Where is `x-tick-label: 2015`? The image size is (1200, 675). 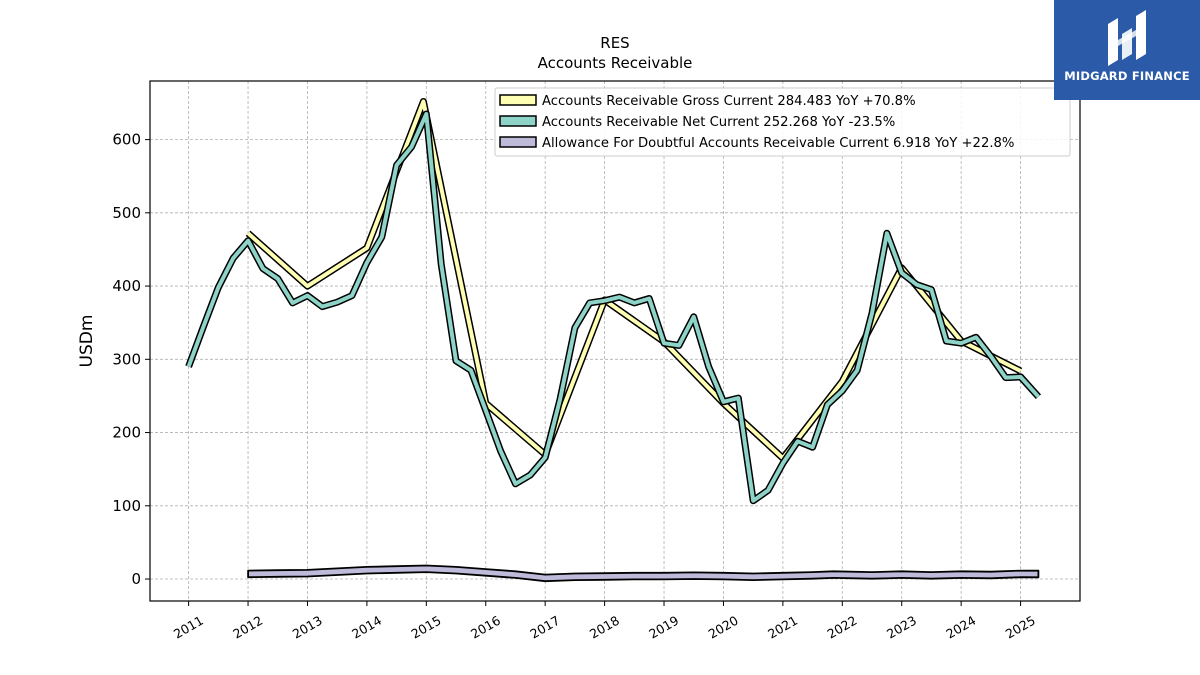 x-tick-label: 2015 is located at coordinates (426, 627).